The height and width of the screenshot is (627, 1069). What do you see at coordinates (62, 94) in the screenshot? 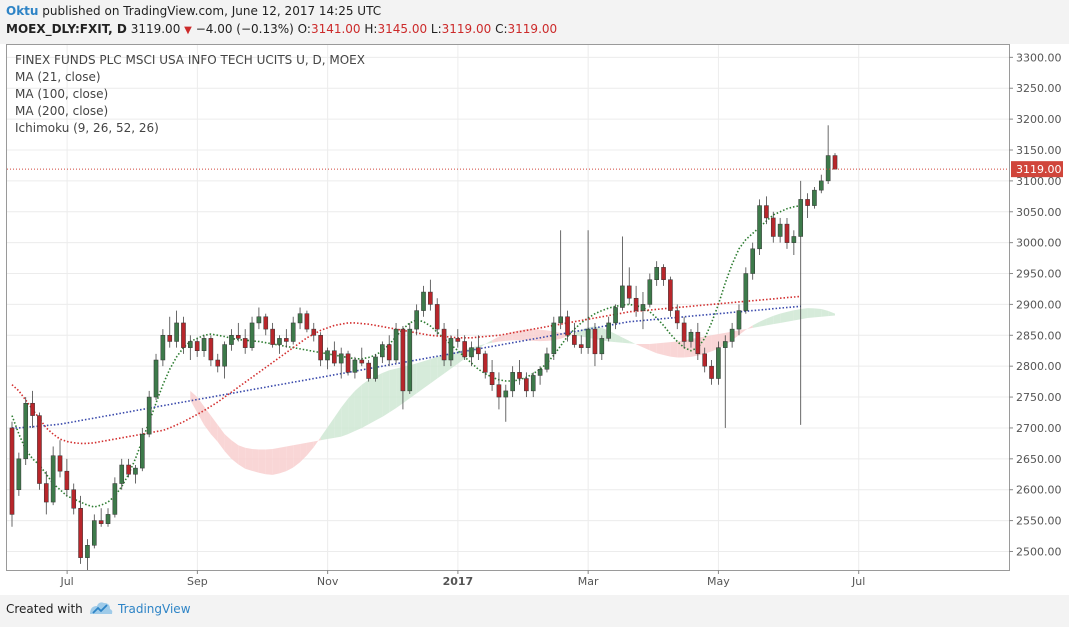
I see `legend-ma100: MA (100, close)` at bounding box center [62, 94].